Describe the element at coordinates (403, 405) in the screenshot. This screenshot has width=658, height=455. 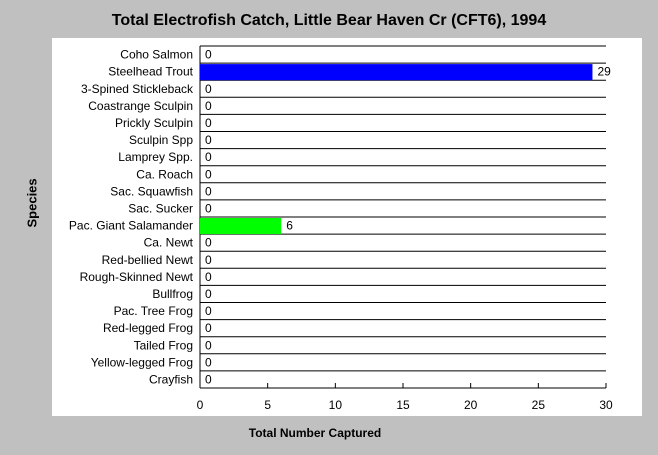
I see `x-tick-label: 15` at that location.